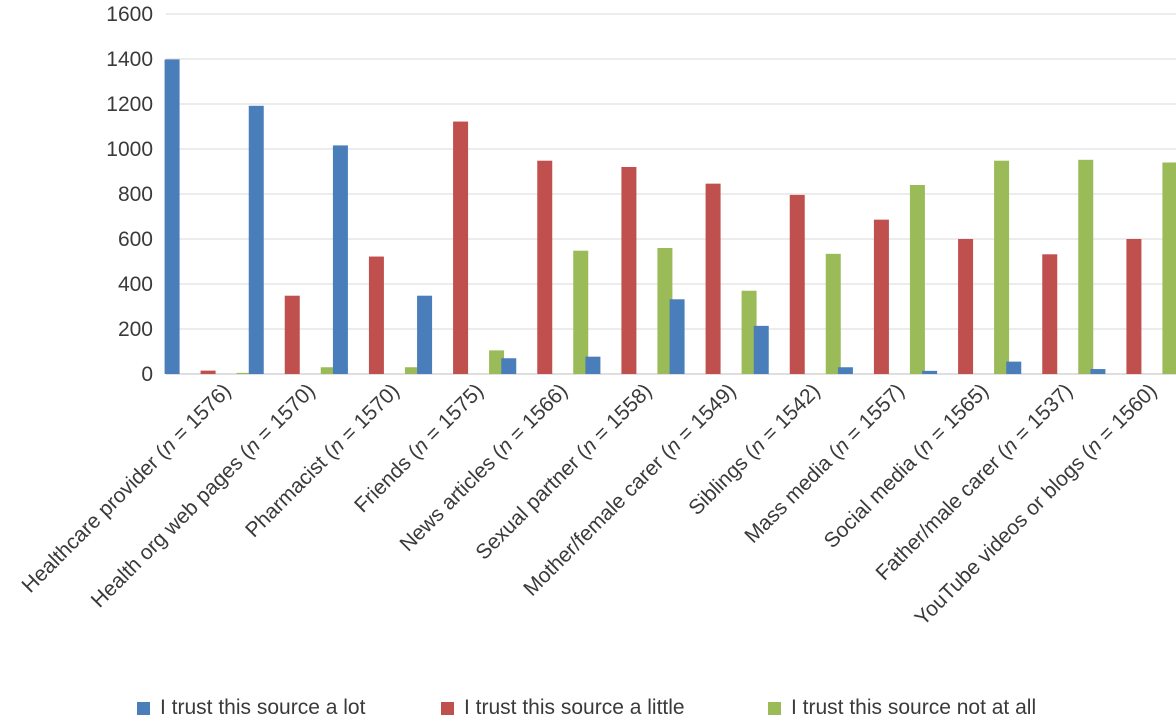 Image resolution: width=1176 pixels, height=724 pixels. I want to click on y-tick-label: 1400, so click(129, 59).